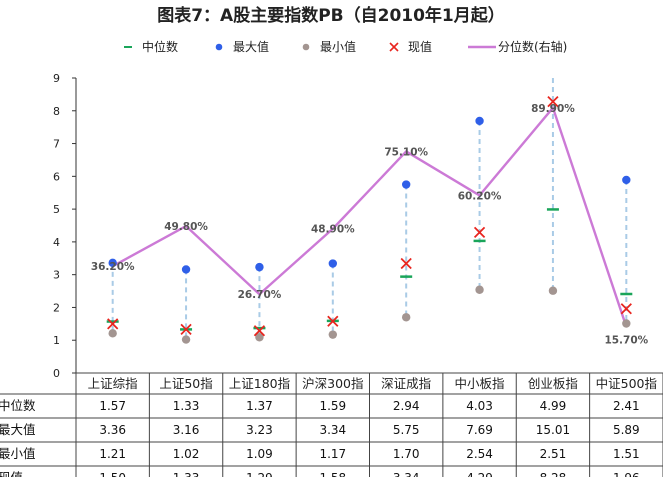 The height and width of the screenshot is (477, 663). I want to click on table-cell: 2.54, so click(479, 454).